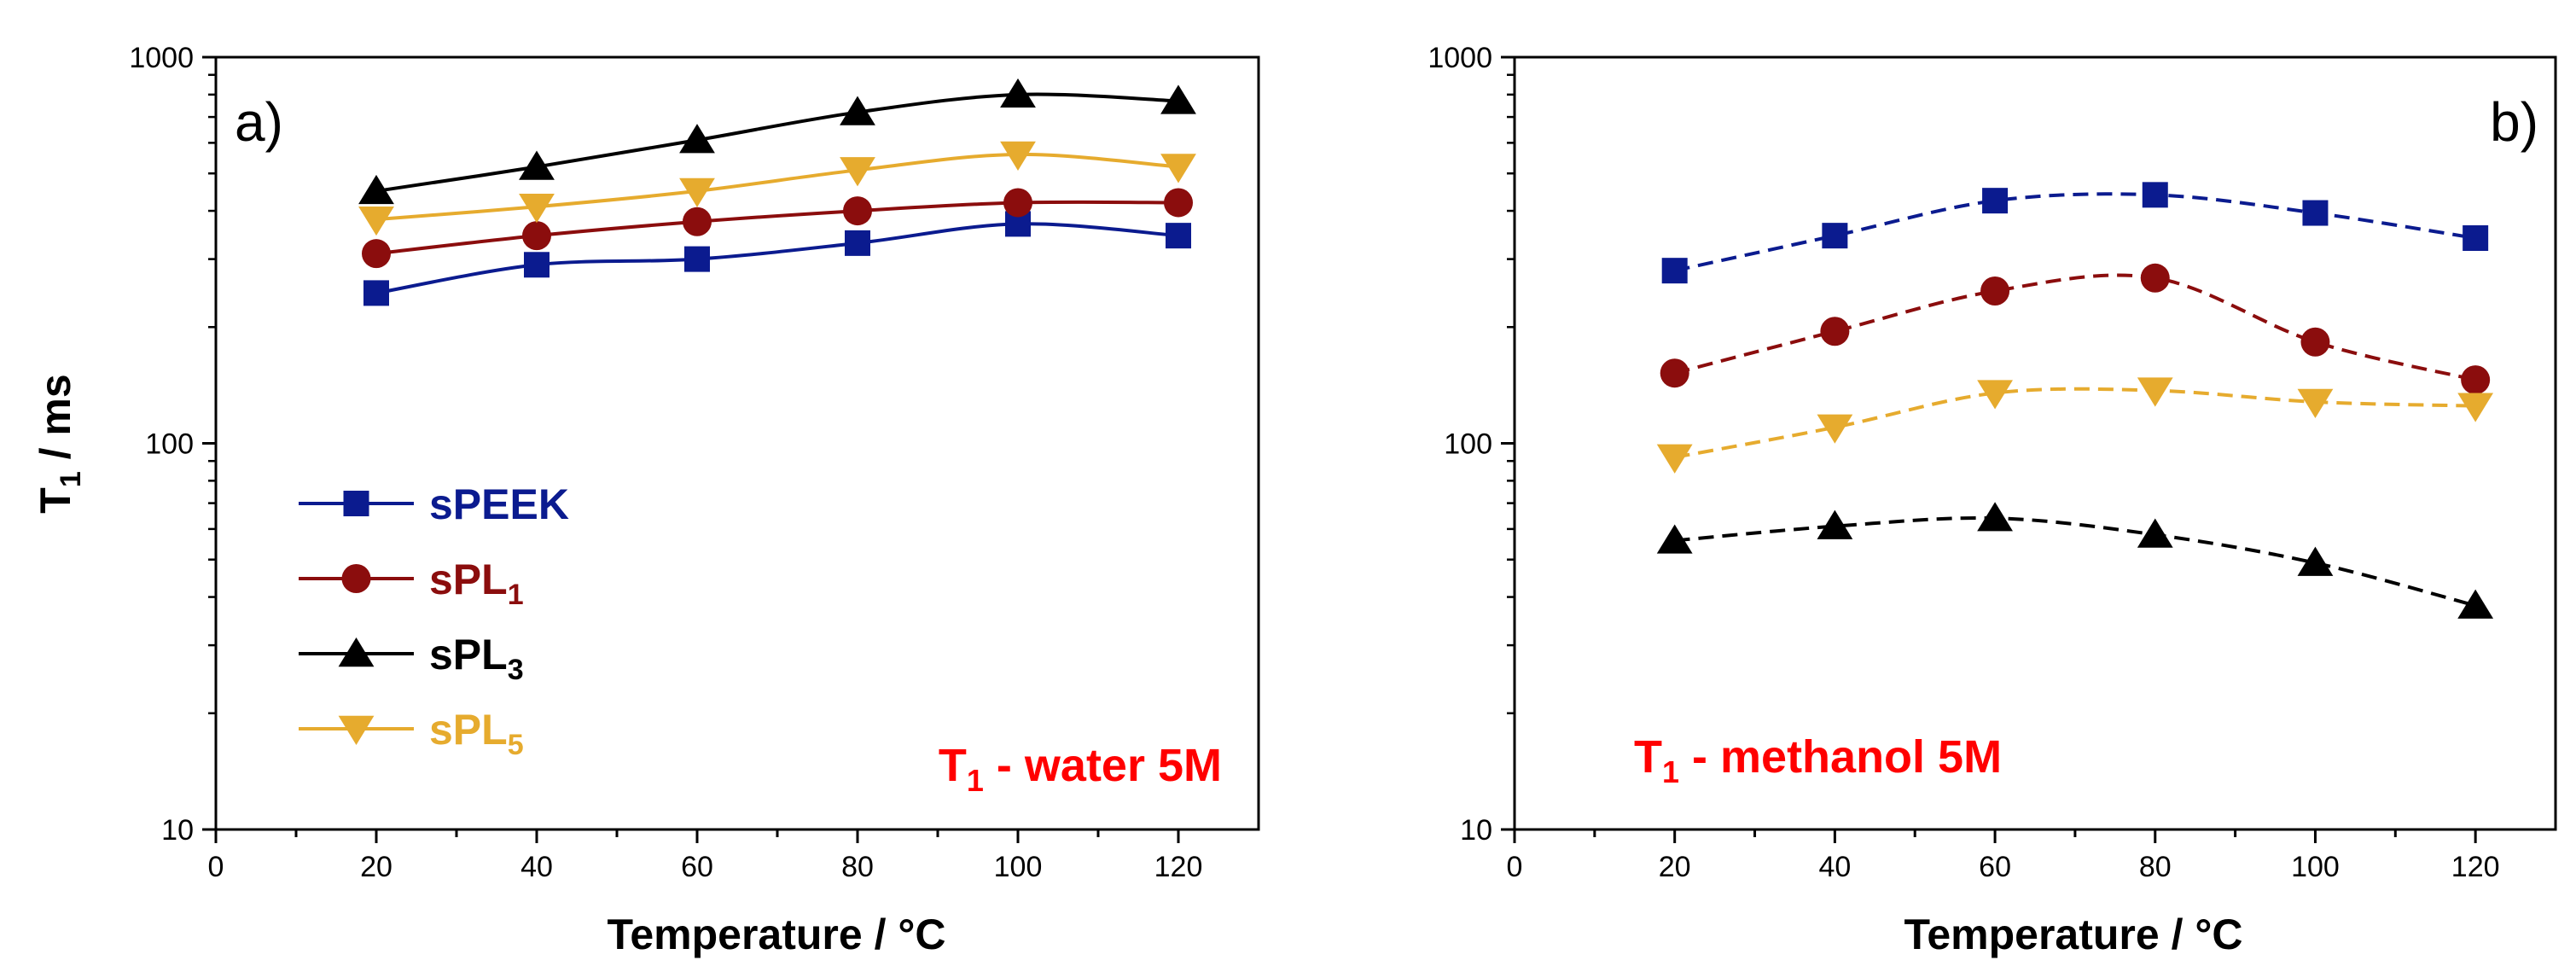 The height and width of the screenshot is (972, 2576). Describe the element at coordinates (1103, 765) in the screenshot. I see `annotation-tail: - water 5M` at that location.